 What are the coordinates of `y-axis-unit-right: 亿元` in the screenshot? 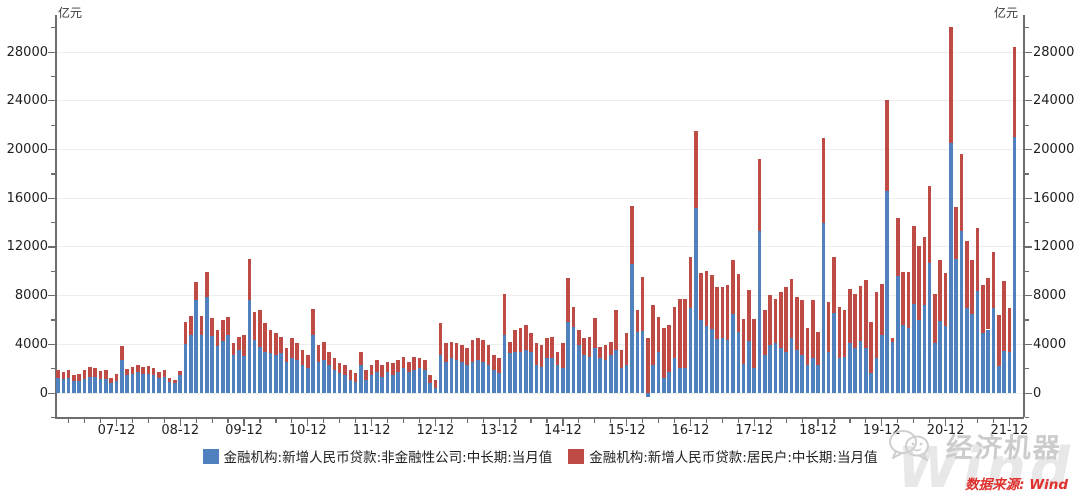 It's located at (1005, 13).